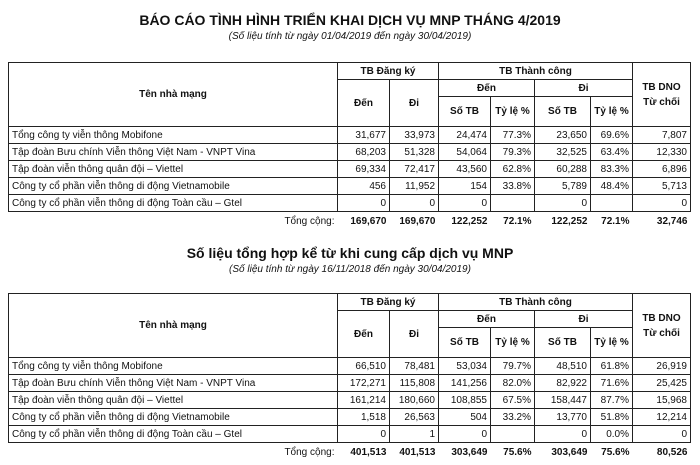 The width and height of the screenshot is (700, 465). I want to click on success-out-count: 60,288, so click(562, 169).